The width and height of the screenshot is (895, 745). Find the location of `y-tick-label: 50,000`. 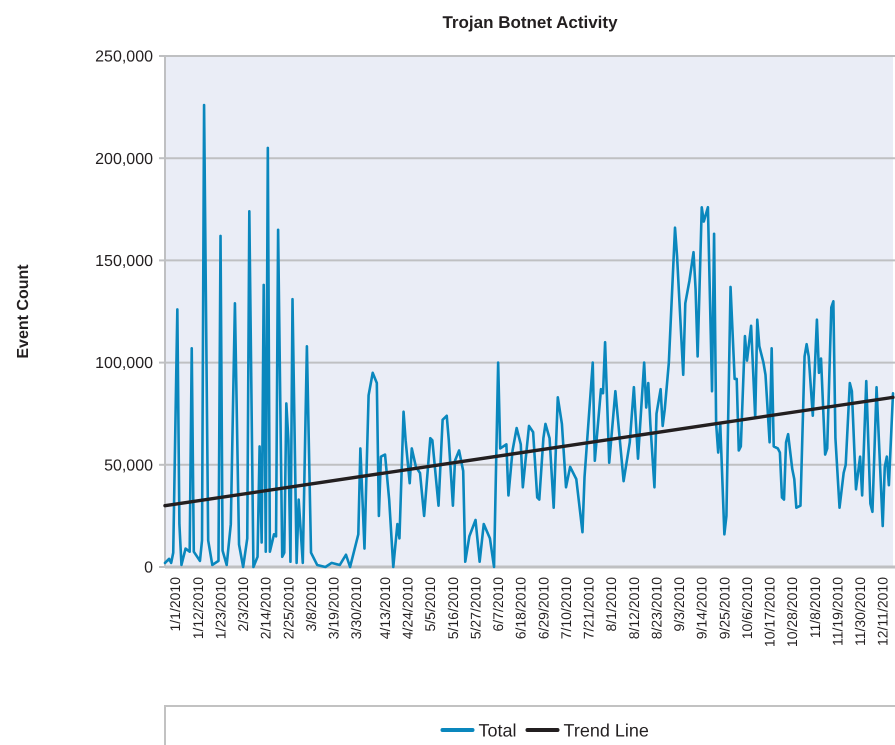

y-tick-label: 50,000 is located at coordinates (129, 465).